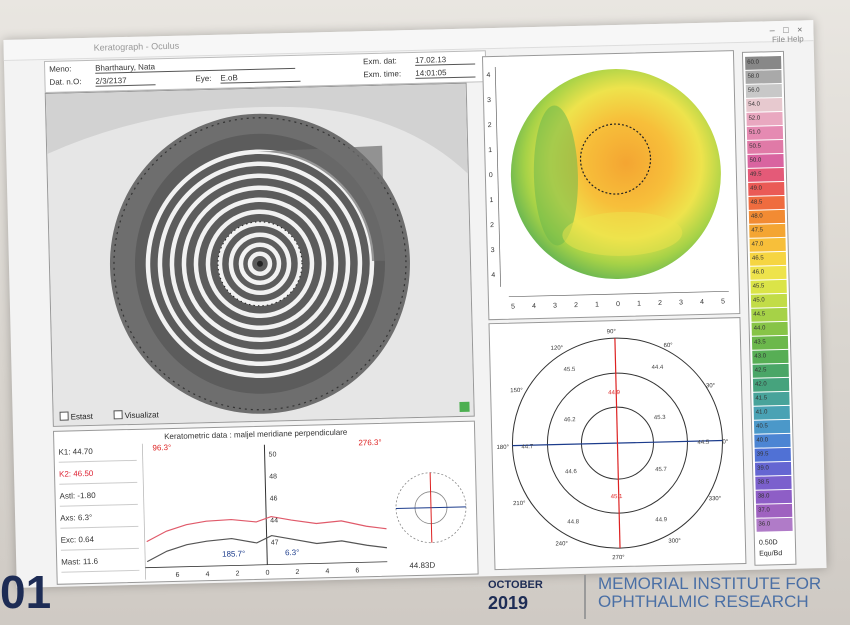  Describe the element at coordinates (661, 520) in the screenshot. I see `polar-value-label: 44.9` at that location.